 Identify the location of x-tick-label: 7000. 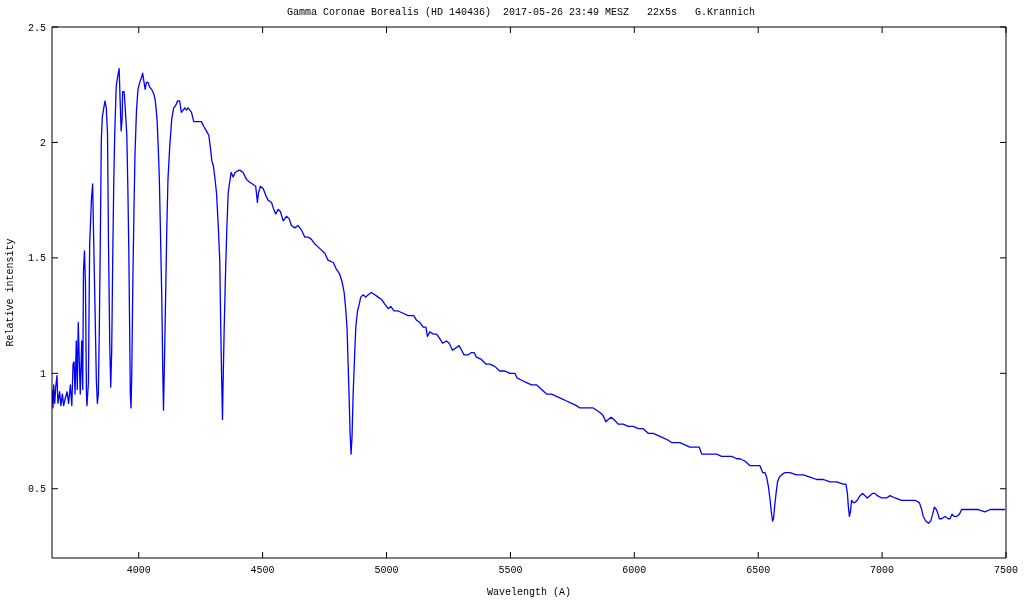
(882, 571).